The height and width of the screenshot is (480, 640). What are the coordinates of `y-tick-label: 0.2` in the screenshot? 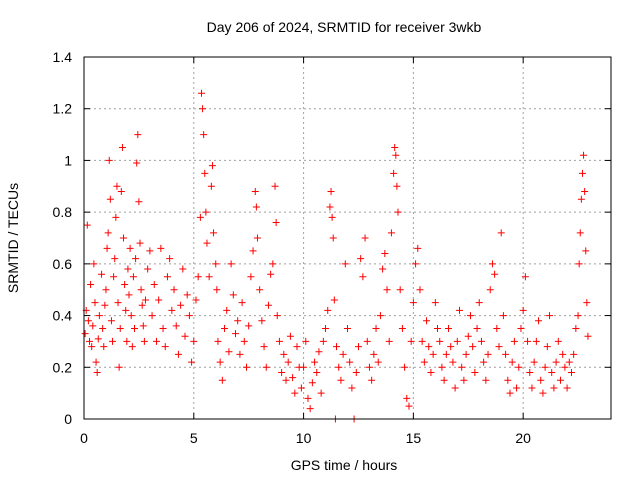 It's located at (63, 367).